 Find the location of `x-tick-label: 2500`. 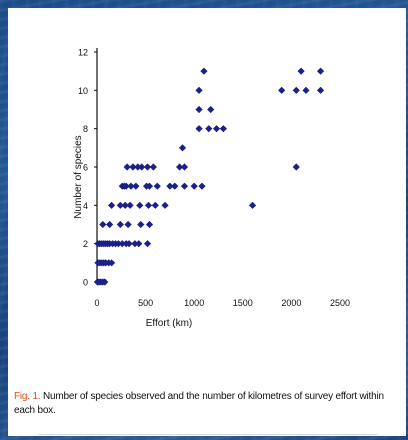

x-tick-label: 2500 is located at coordinates (340, 303).